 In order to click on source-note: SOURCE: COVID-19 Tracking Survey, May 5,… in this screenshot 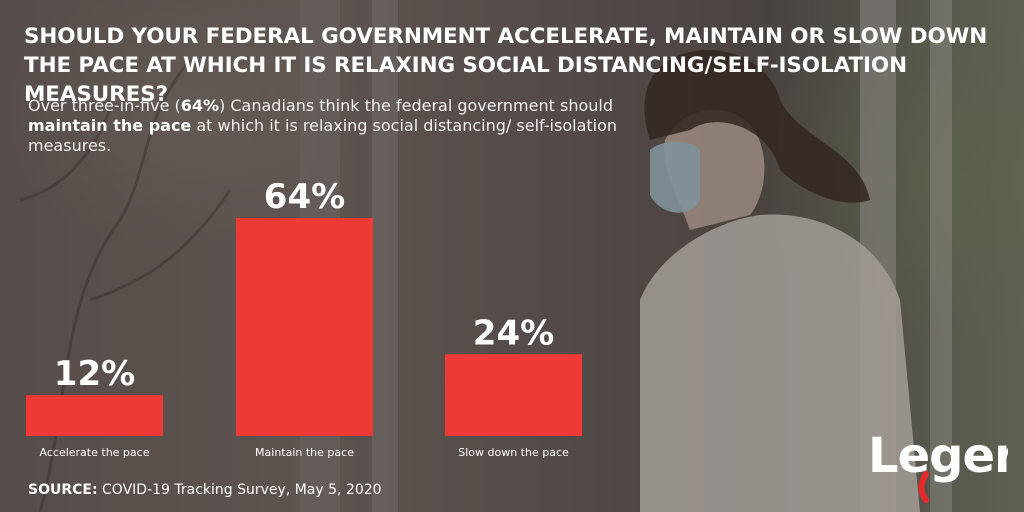, I will do `click(205, 490)`.